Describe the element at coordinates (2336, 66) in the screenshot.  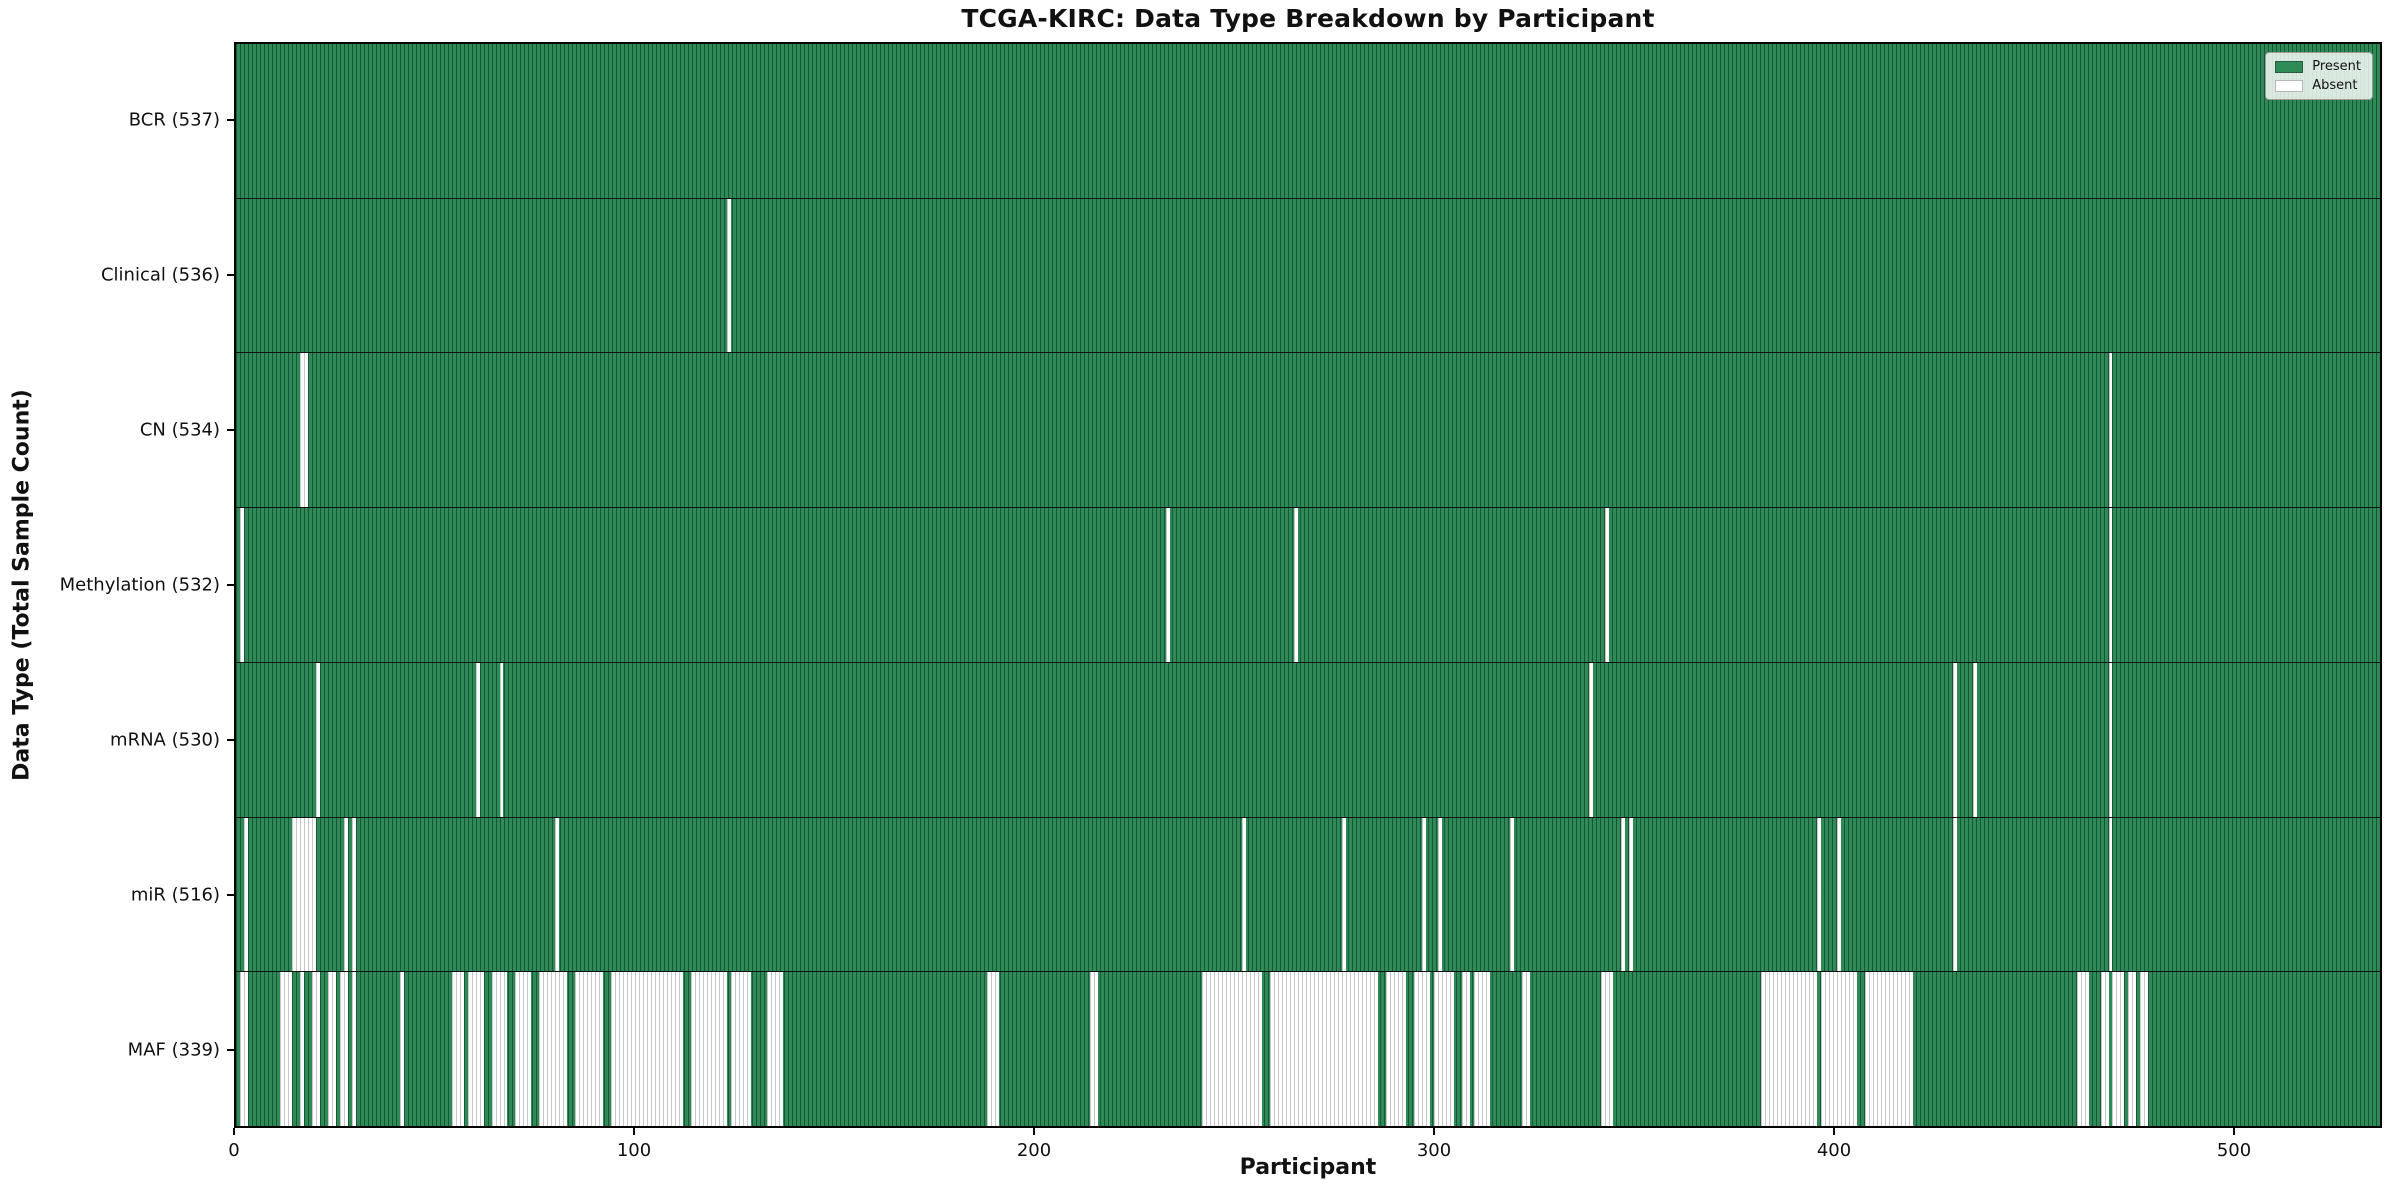
I see `legend-present-label: Present` at that location.